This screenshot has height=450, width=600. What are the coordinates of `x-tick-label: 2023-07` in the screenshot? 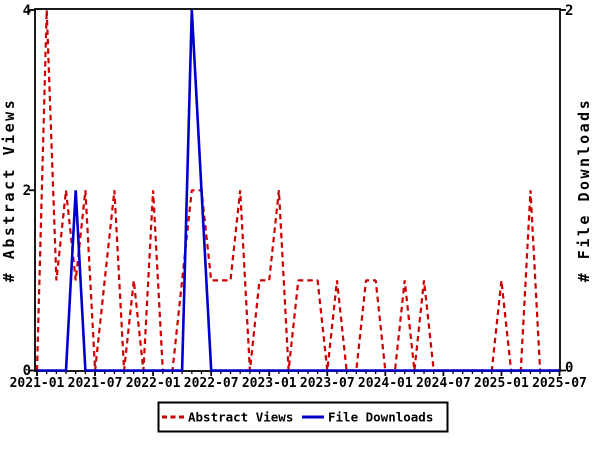 It's located at (327, 383).